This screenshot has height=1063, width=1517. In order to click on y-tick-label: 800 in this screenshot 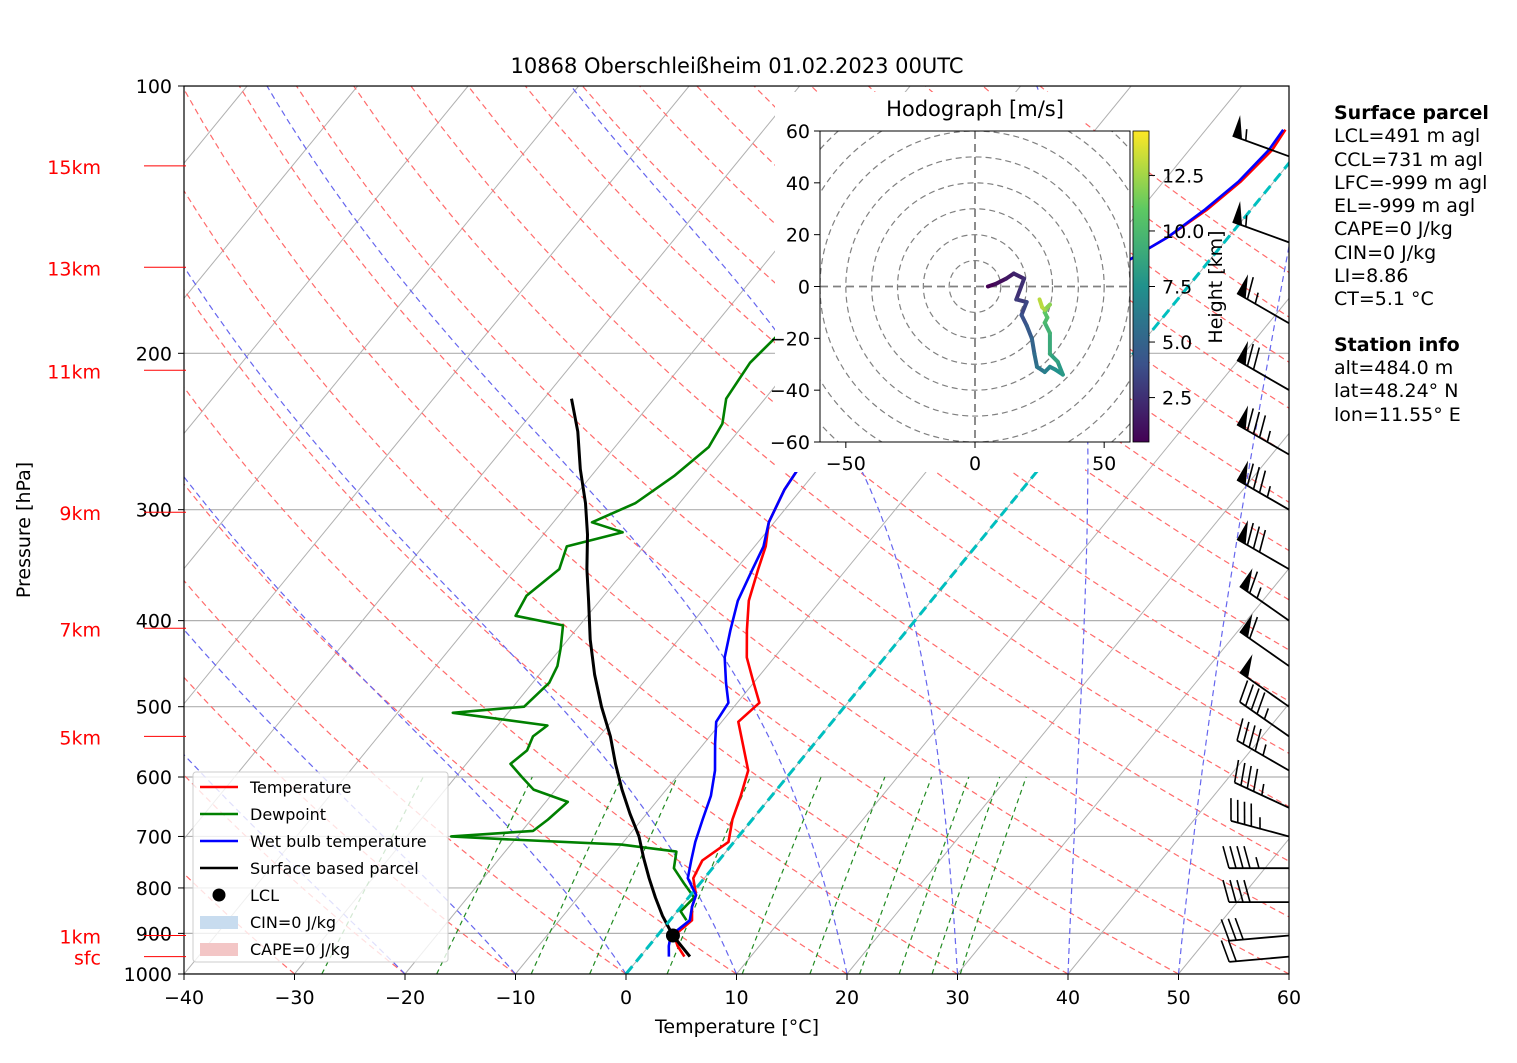, I will do `click(154, 889)`.